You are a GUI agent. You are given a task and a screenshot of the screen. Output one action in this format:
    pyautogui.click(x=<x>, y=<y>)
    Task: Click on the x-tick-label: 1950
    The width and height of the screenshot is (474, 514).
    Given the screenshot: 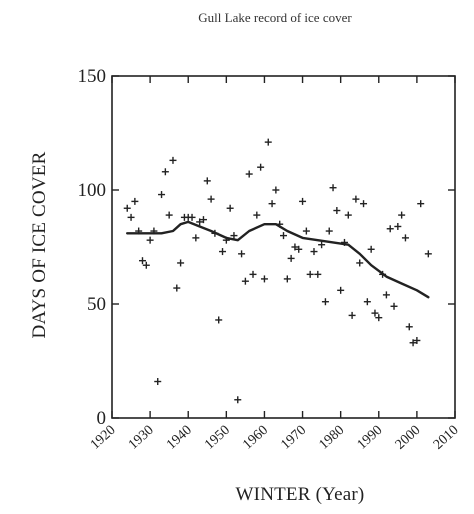 What is the action you would take?
    pyautogui.click(x=217, y=438)
    